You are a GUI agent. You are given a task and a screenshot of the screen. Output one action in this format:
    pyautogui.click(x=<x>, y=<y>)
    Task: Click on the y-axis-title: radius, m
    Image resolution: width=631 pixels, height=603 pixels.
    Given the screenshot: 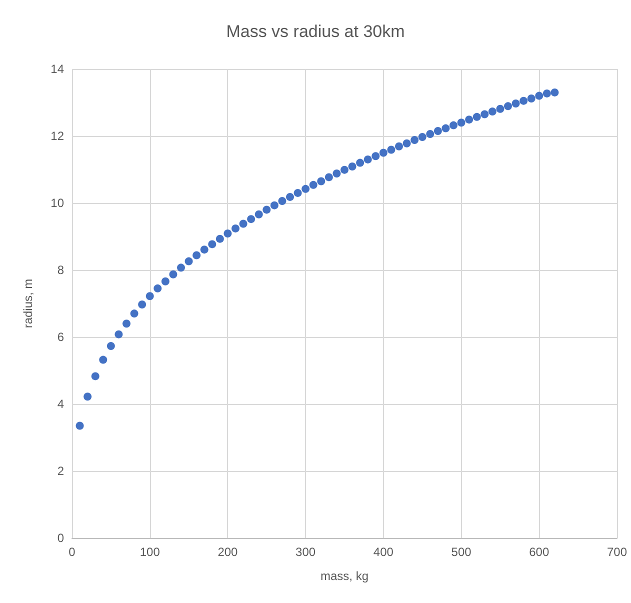 What is the action you would take?
    pyautogui.click(x=28, y=303)
    